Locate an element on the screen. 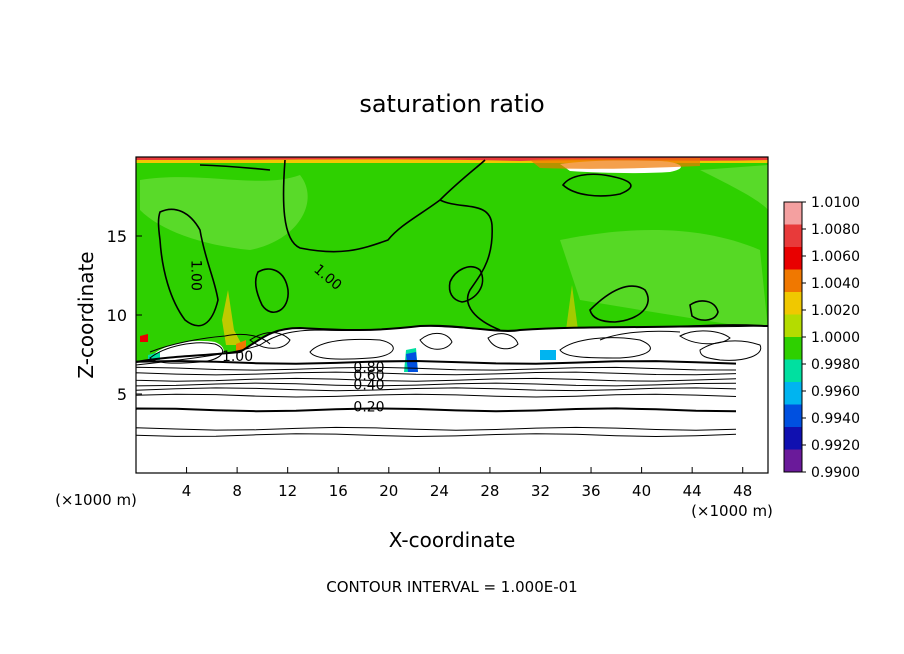  colorbar-tick-label: 0.9920 is located at coordinates (835, 446).